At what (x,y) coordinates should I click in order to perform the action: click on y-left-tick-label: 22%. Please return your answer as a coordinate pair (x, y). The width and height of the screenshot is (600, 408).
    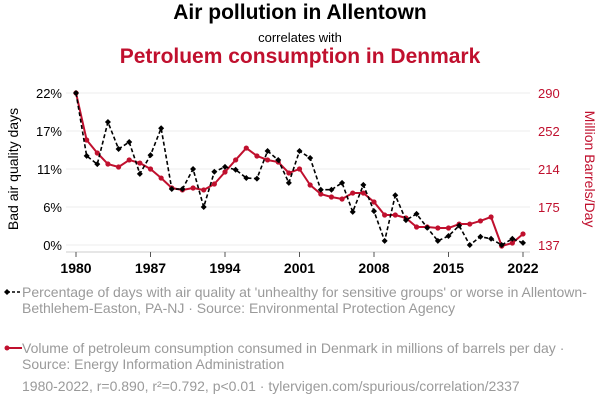
    Looking at the image, I should click on (49, 93).